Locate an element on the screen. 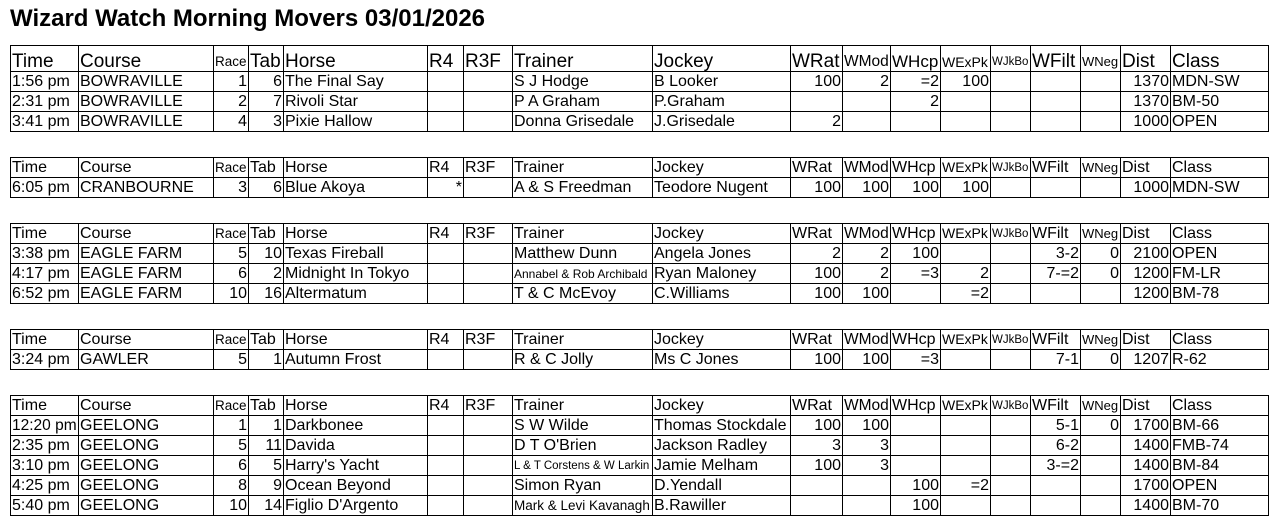  cell-text: Mark & Levi Kavanagh is located at coordinates (582, 505).